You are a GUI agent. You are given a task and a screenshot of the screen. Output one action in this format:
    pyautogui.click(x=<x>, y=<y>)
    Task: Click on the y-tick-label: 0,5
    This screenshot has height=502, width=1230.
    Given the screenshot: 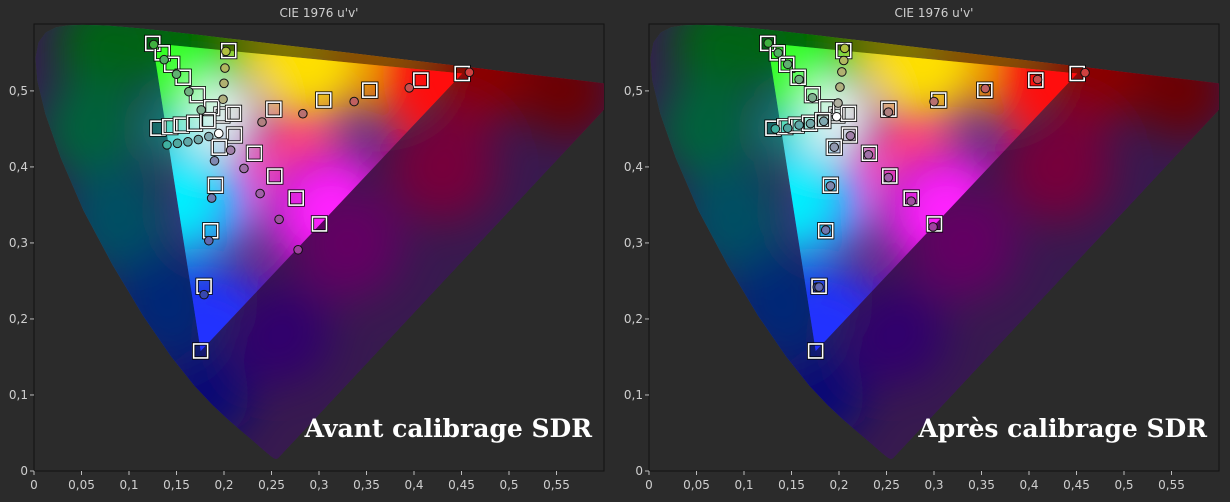 What is the action you would take?
    pyautogui.click(x=18, y=91)
    